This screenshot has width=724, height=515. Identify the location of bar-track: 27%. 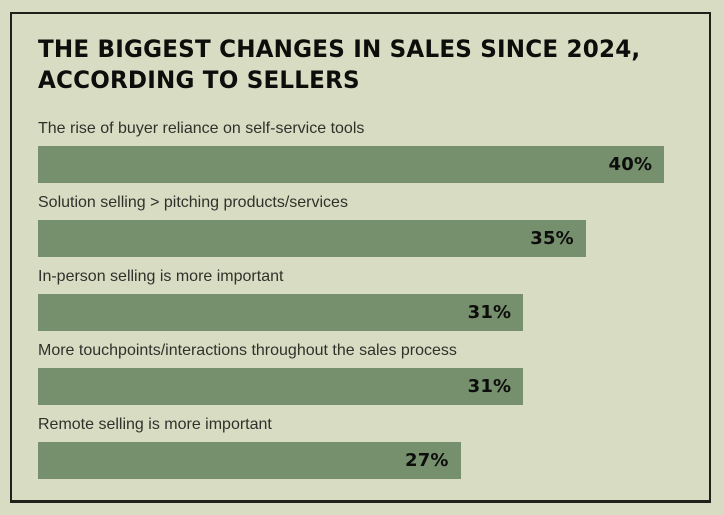
(360, 461).